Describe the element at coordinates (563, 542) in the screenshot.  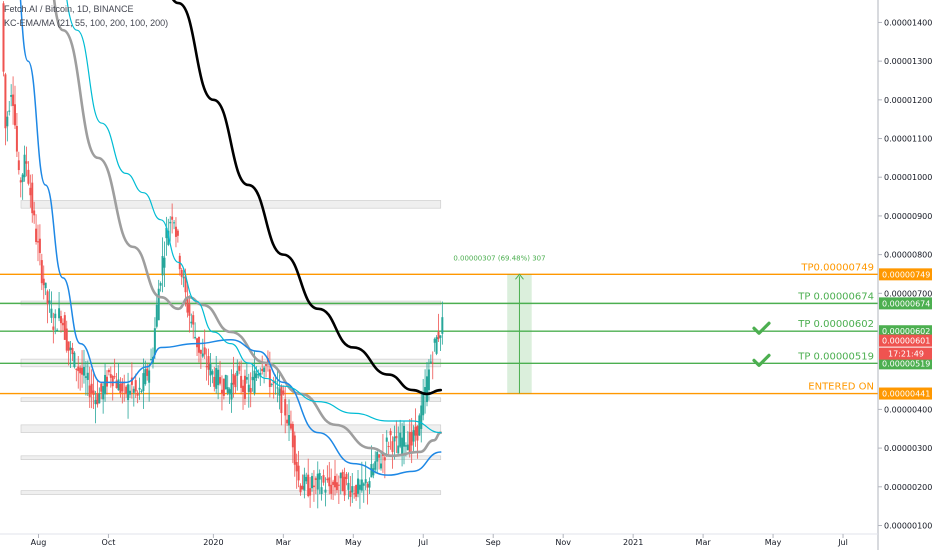
I see `time-tick-label: Nov` at that location.